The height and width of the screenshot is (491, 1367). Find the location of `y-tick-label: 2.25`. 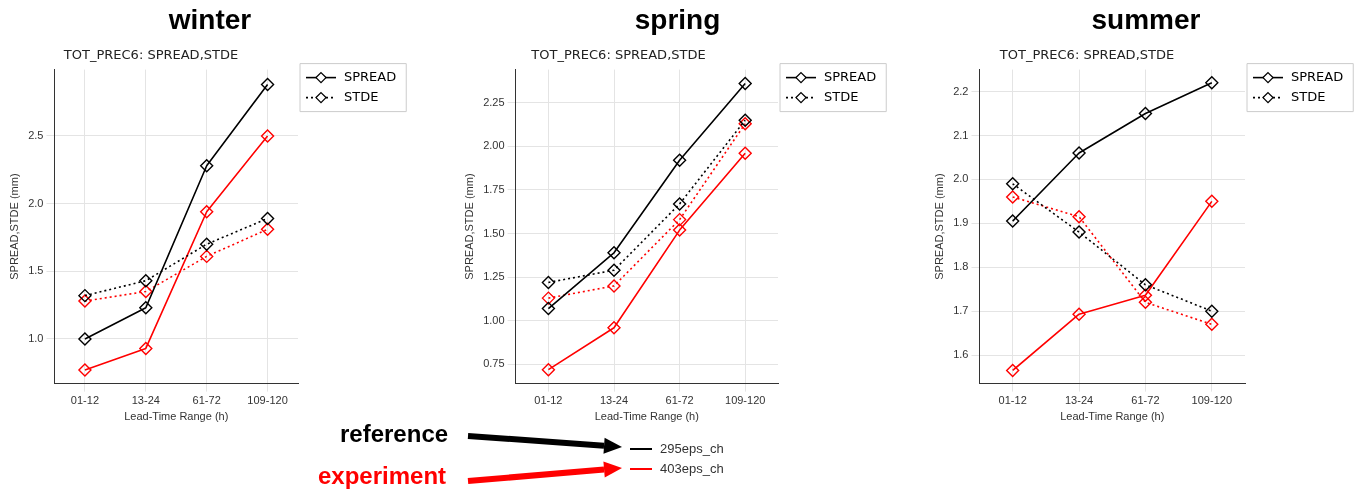

y-tick-label: 2.25 is located at coordinates (494, 101).